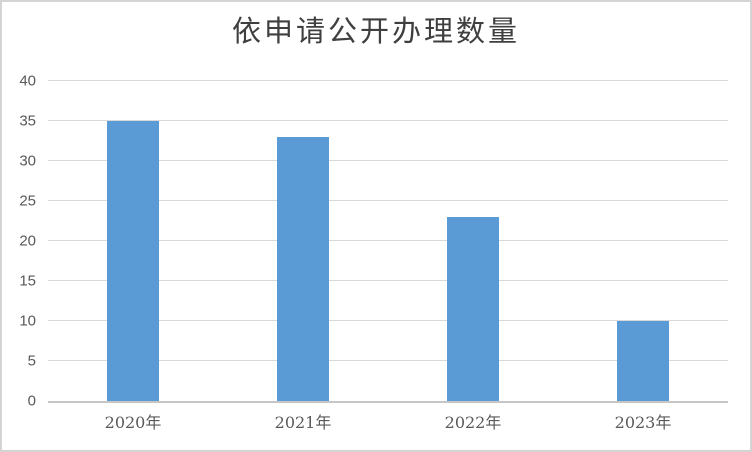  I want to click on x-axis: 2020年 2021年 2022年 2023年, so click(388, 423).